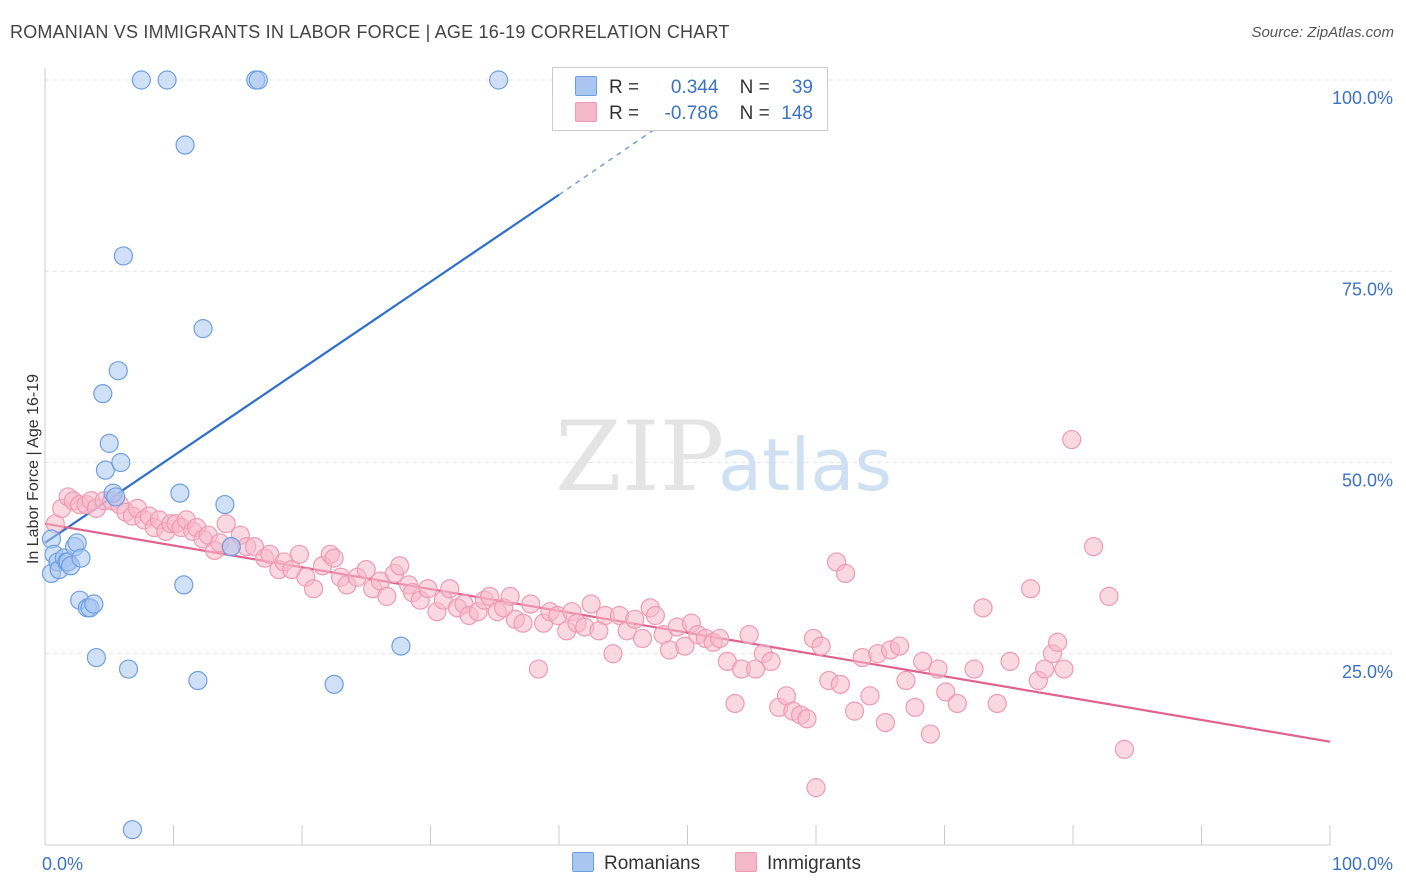 The width and height of the screenshot is (1406, 892). Describe the element at coordinates (652, 863) in the screenshot. I see `legend-label: Romanians` at that location.